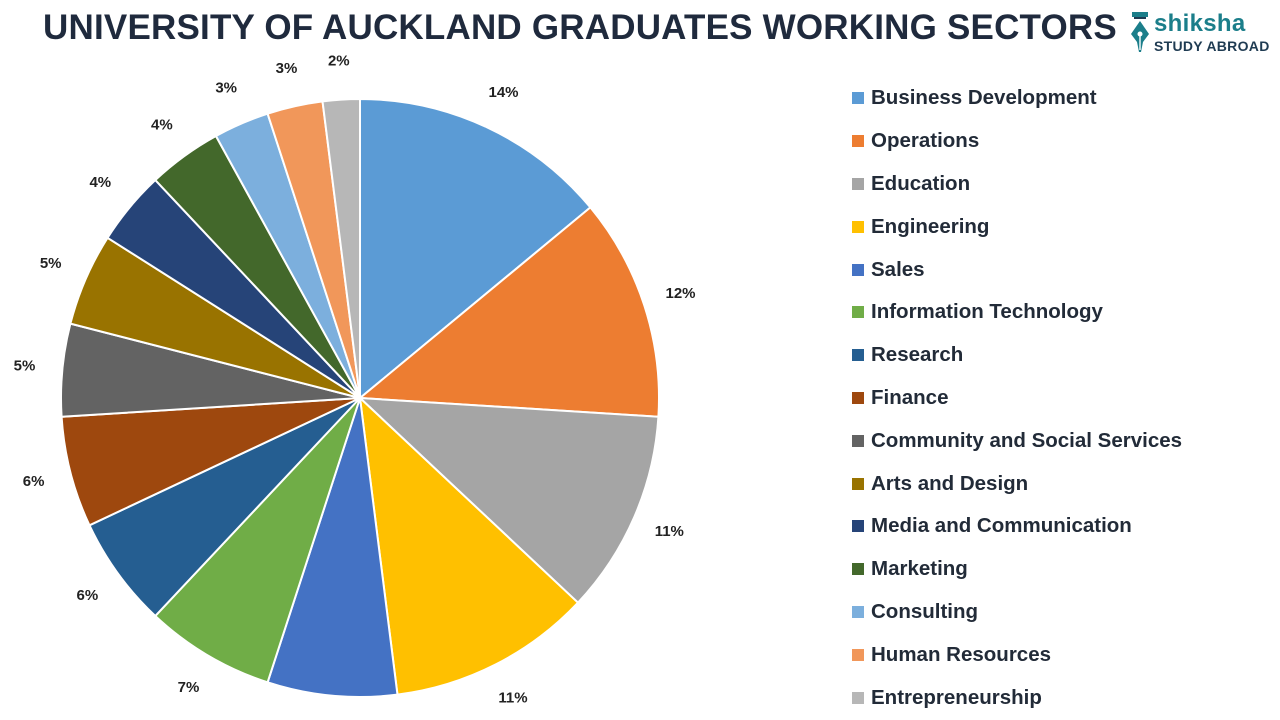 Image resolution: width=1280 pixels, height=720 pixels. What do you see at coordinates (1017, 569) in the screenshot?
I see `legend-item: Marketing` at bounding box center [1017, 569].